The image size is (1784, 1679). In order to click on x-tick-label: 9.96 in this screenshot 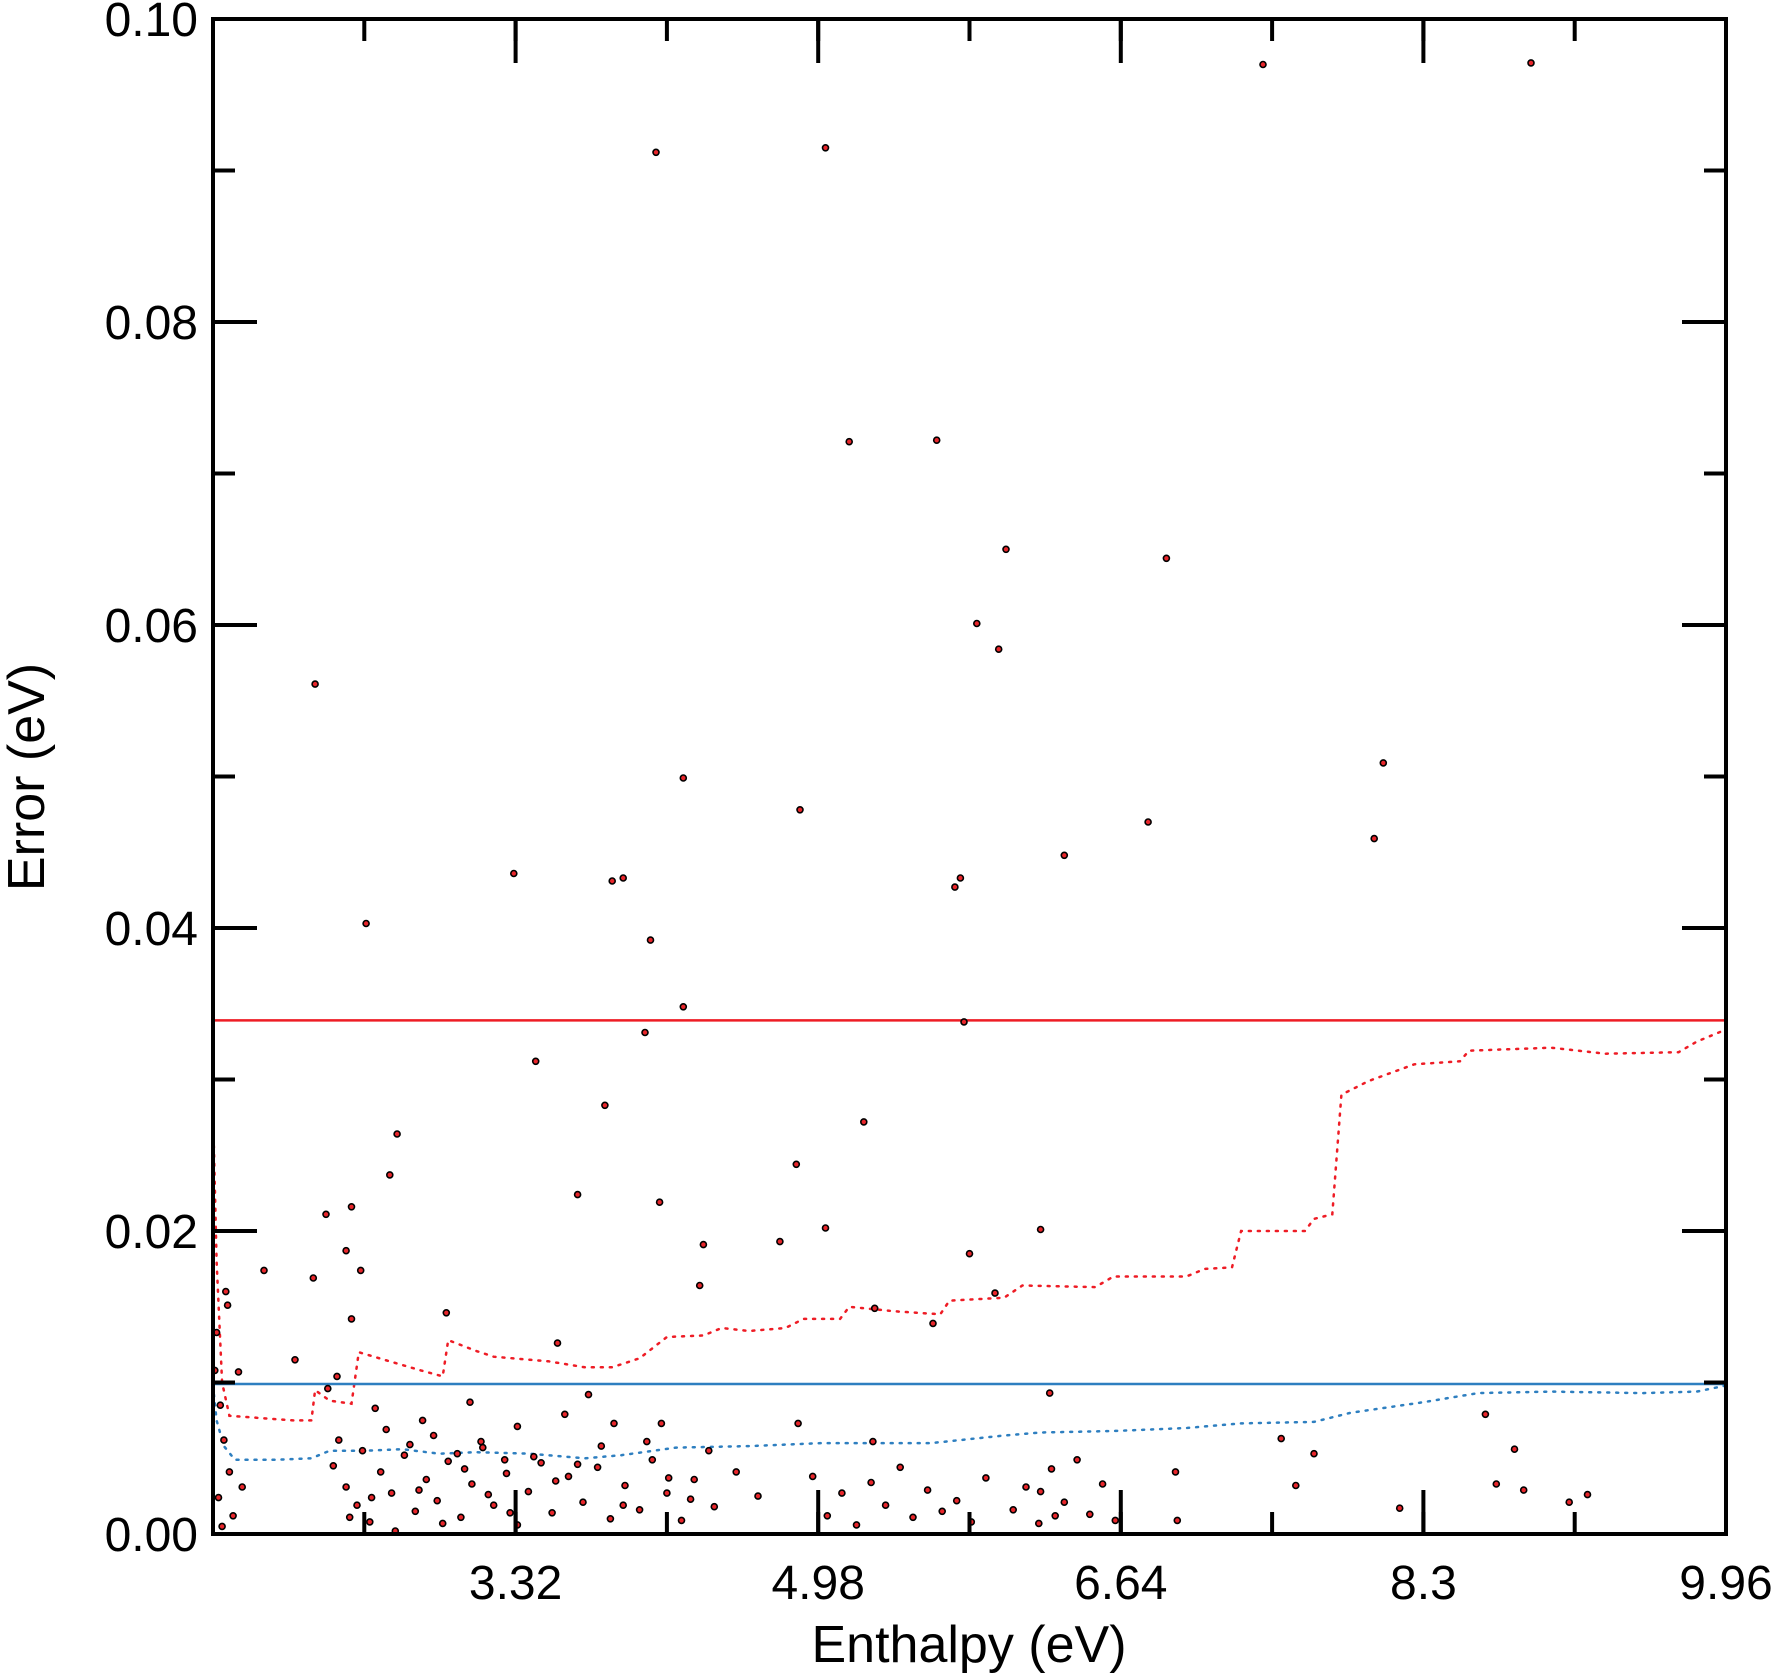, I will do `click(1725, 1583)`.